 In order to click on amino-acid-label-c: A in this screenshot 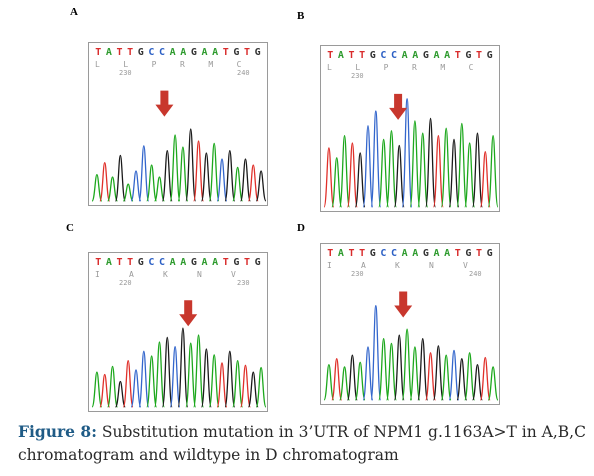, I will do `click(131, 274)`.